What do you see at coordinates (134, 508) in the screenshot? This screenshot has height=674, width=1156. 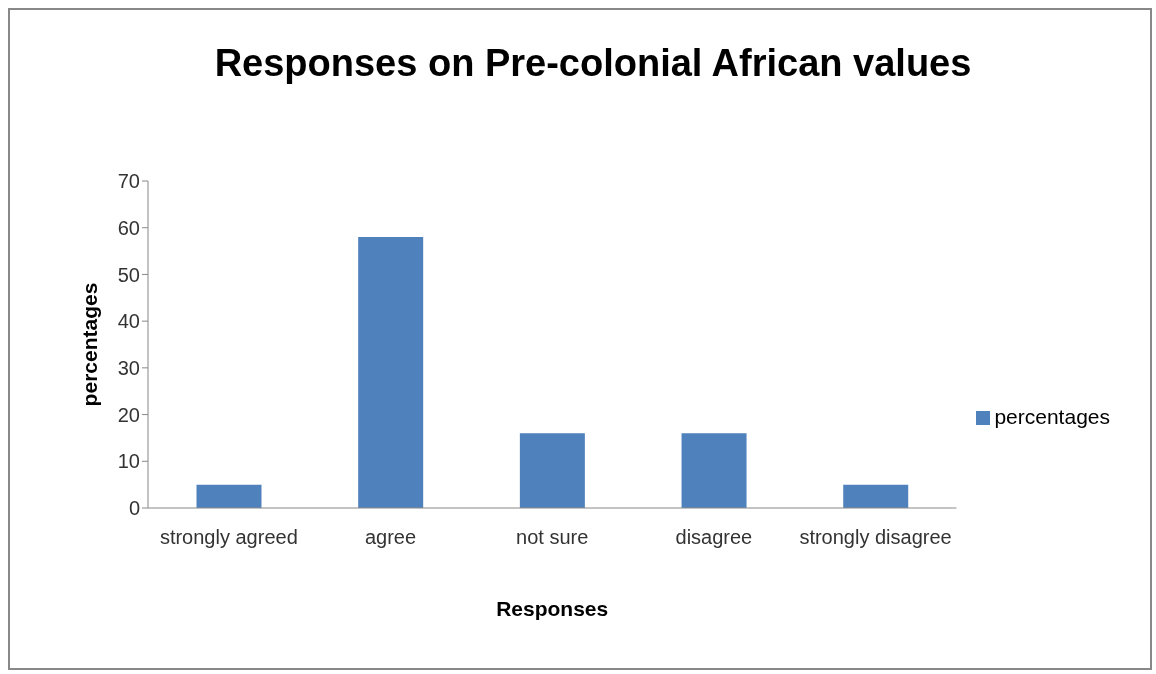 I see `y-tick-label: 0` at bounding box center [134, 508].